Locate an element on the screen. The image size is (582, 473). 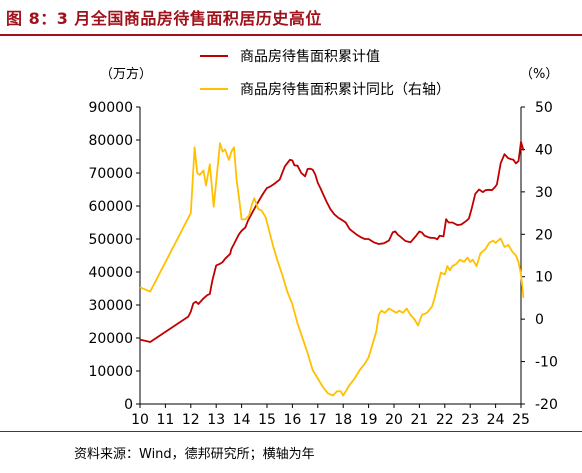
title-divider is located at coordinates (291, 35).